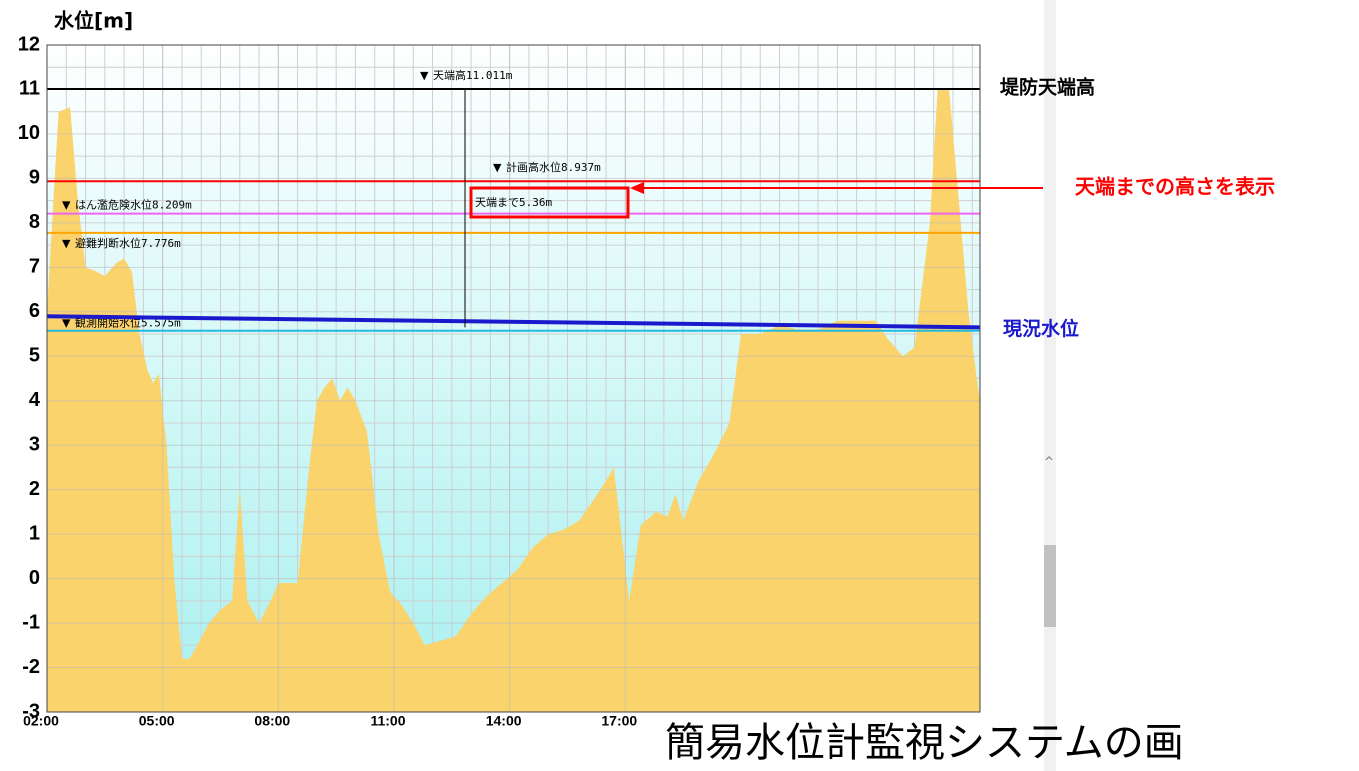 Image resolution: width=1359 pixels, height=771 pixels. What do you see at coordinates (34, 356) in the screenshot?
I see `y-tick-label: 5` at bounding box center [34, 356].